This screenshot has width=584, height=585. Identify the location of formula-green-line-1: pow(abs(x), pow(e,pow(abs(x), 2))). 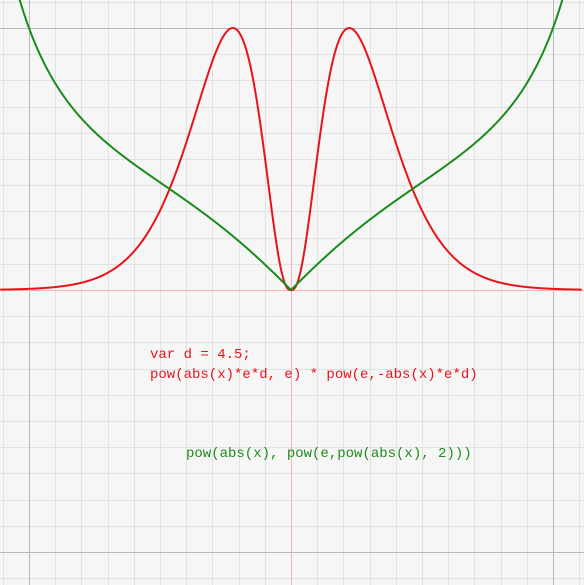
(329, 454).